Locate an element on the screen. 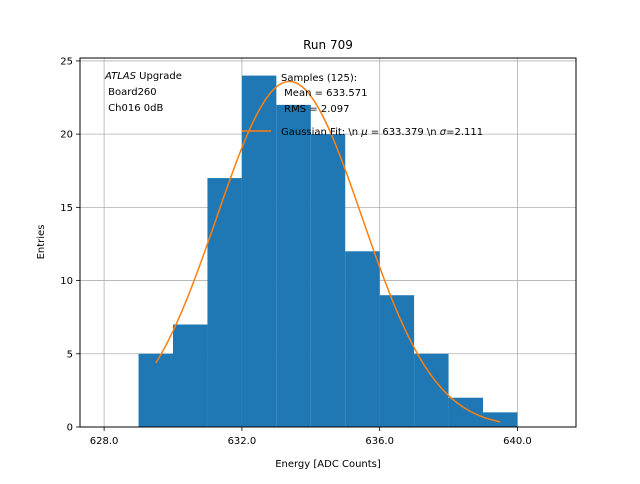 The width and height of the screenshot is (640, 484). atlas-italic: ATLAS is located at coordinates (120, 76).